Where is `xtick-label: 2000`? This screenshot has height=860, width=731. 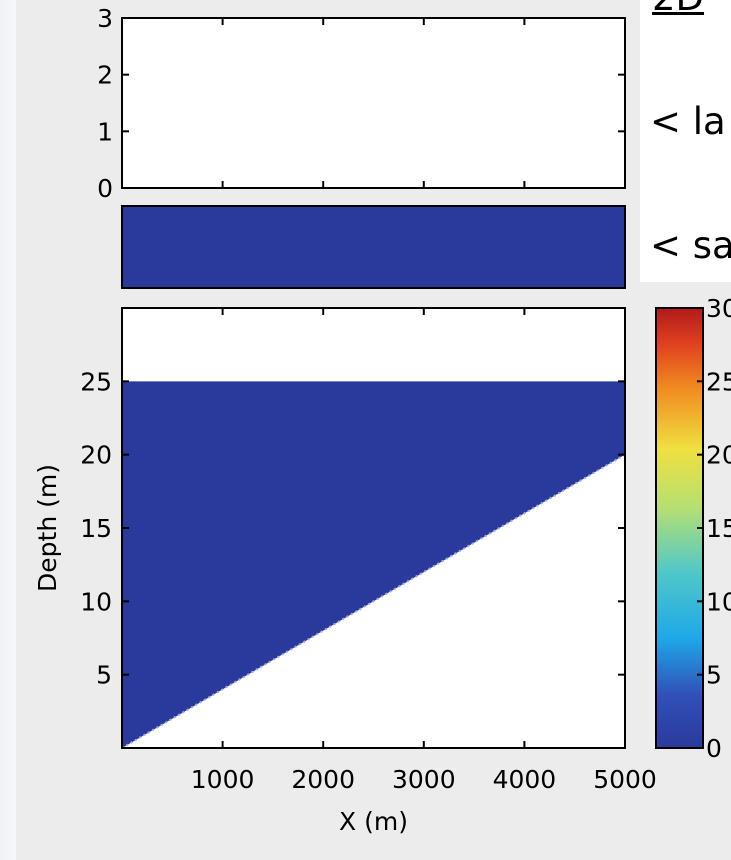
xtick-label: 2000 is located at coordinates (323, 779).